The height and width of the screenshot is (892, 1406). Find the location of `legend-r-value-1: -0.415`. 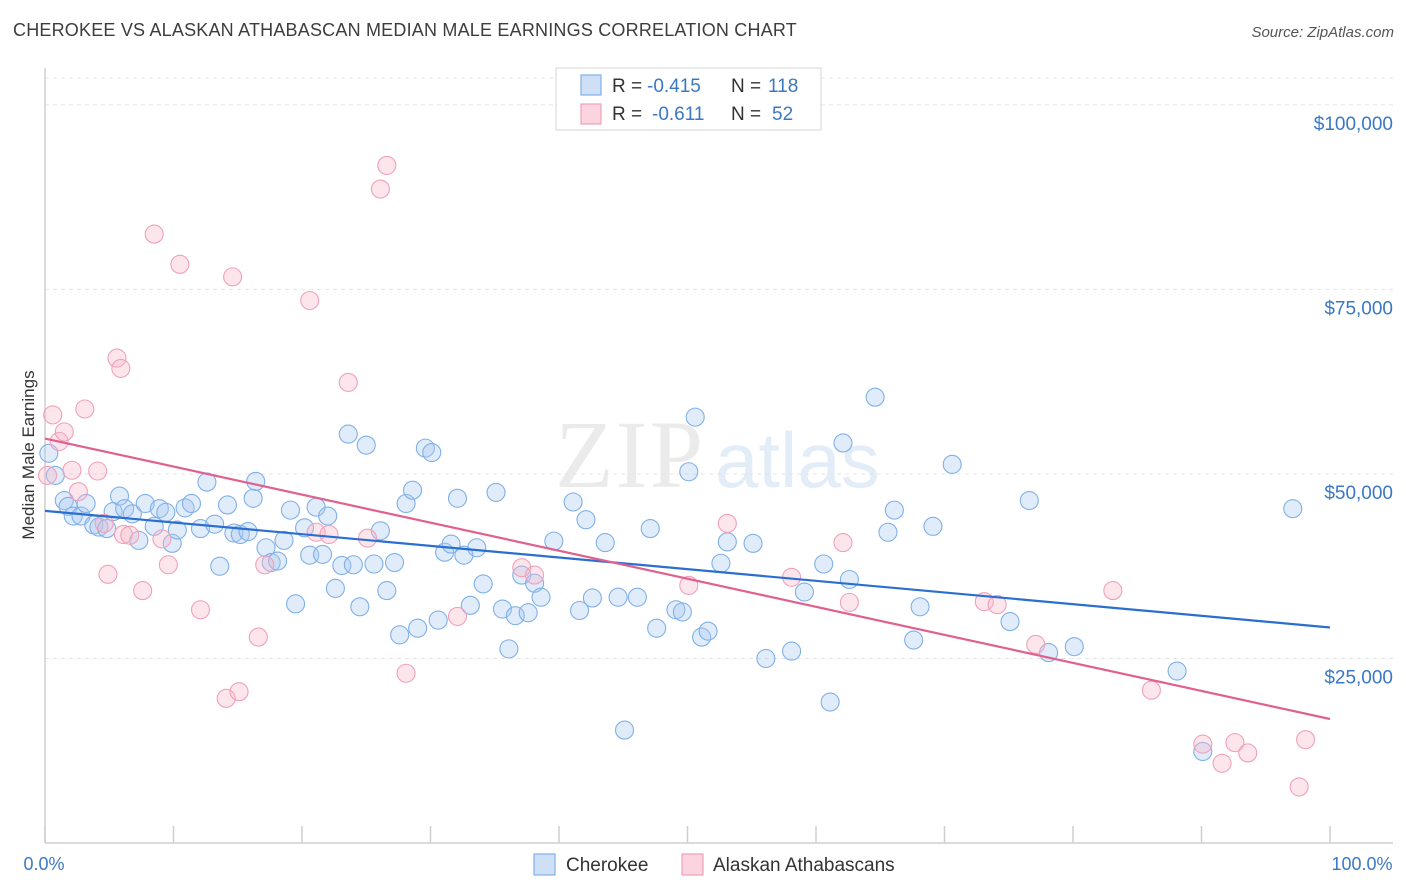

legend-r-value-1: -0.415 is located at coordinates (674, 86).